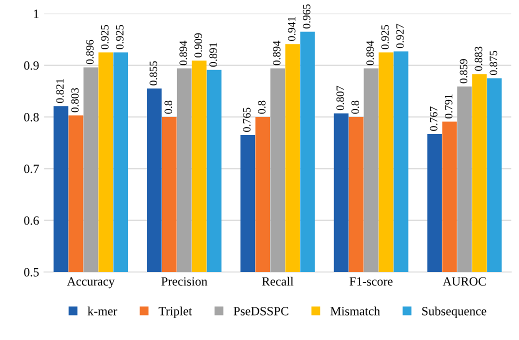 The height and width of the screenshot is (340, 519). Describe the element at coordinates (478, 58) in the screenshot. I see `text: 0.883` at that location.